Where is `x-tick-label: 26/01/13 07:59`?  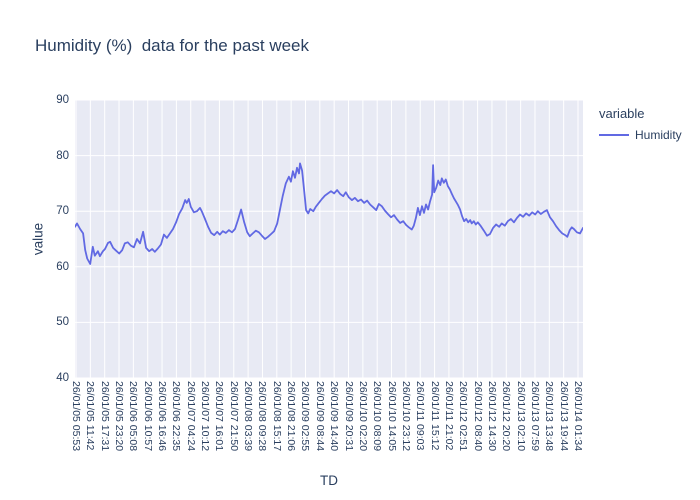
x-tick-label: 26/01/13 07:59 is located at coordinates (534, 416).